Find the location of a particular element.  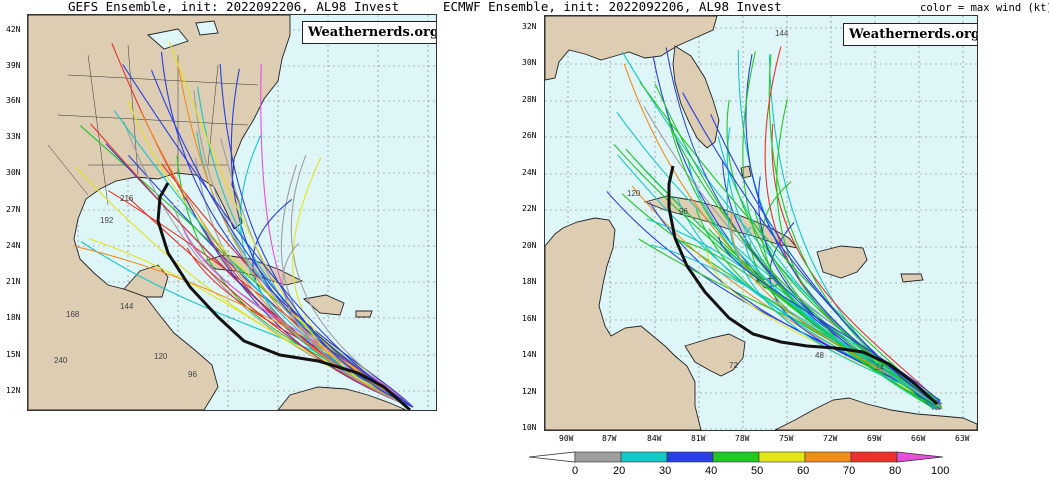

gefs-lat-label: 30N is located at coordinates (13, 172).